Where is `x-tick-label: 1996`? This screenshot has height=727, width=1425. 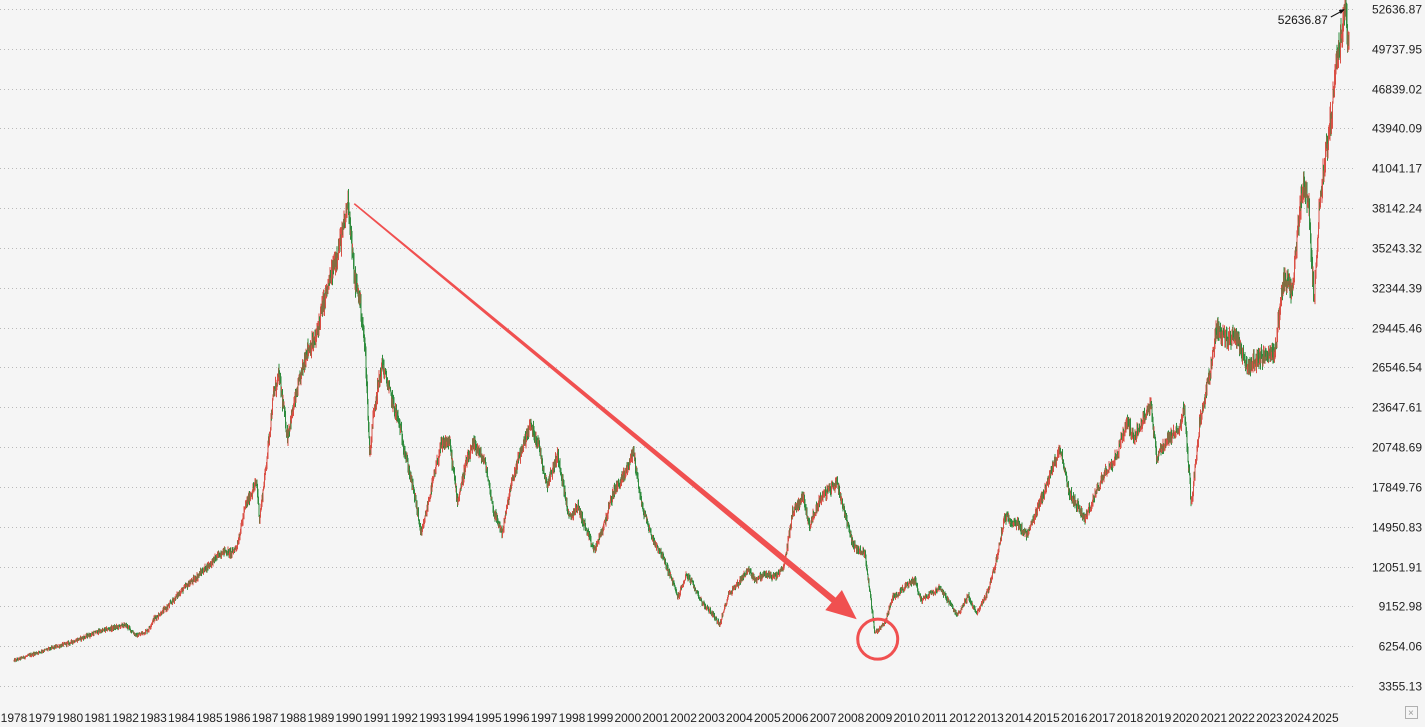 x-tick-label: 1996 is located at coordinates (516, 718).